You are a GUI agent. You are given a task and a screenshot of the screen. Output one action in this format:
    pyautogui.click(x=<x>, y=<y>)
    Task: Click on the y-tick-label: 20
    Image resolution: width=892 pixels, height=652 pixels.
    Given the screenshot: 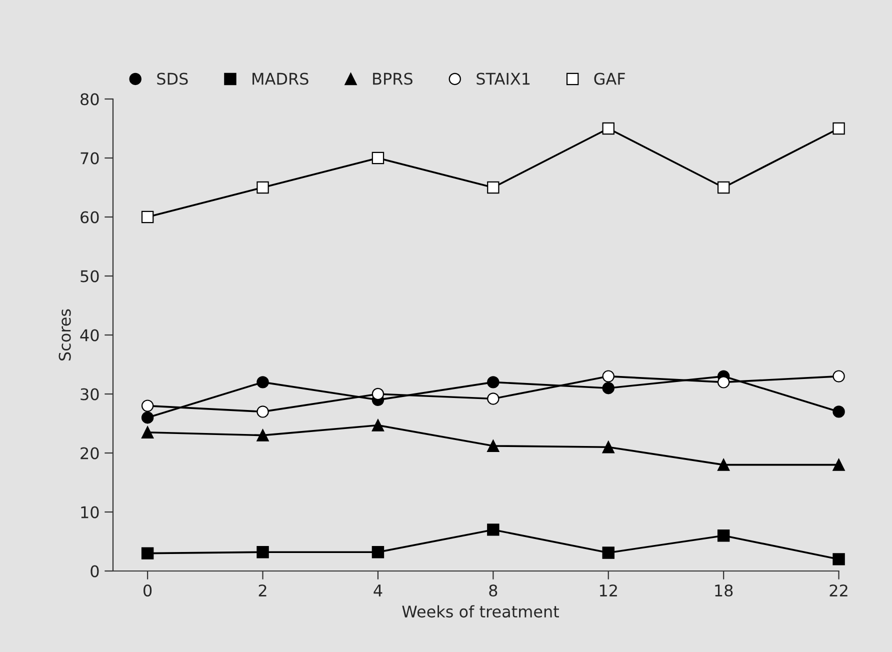 What is the action you would take?
    pyautogui.click(x=89, y=453)
    